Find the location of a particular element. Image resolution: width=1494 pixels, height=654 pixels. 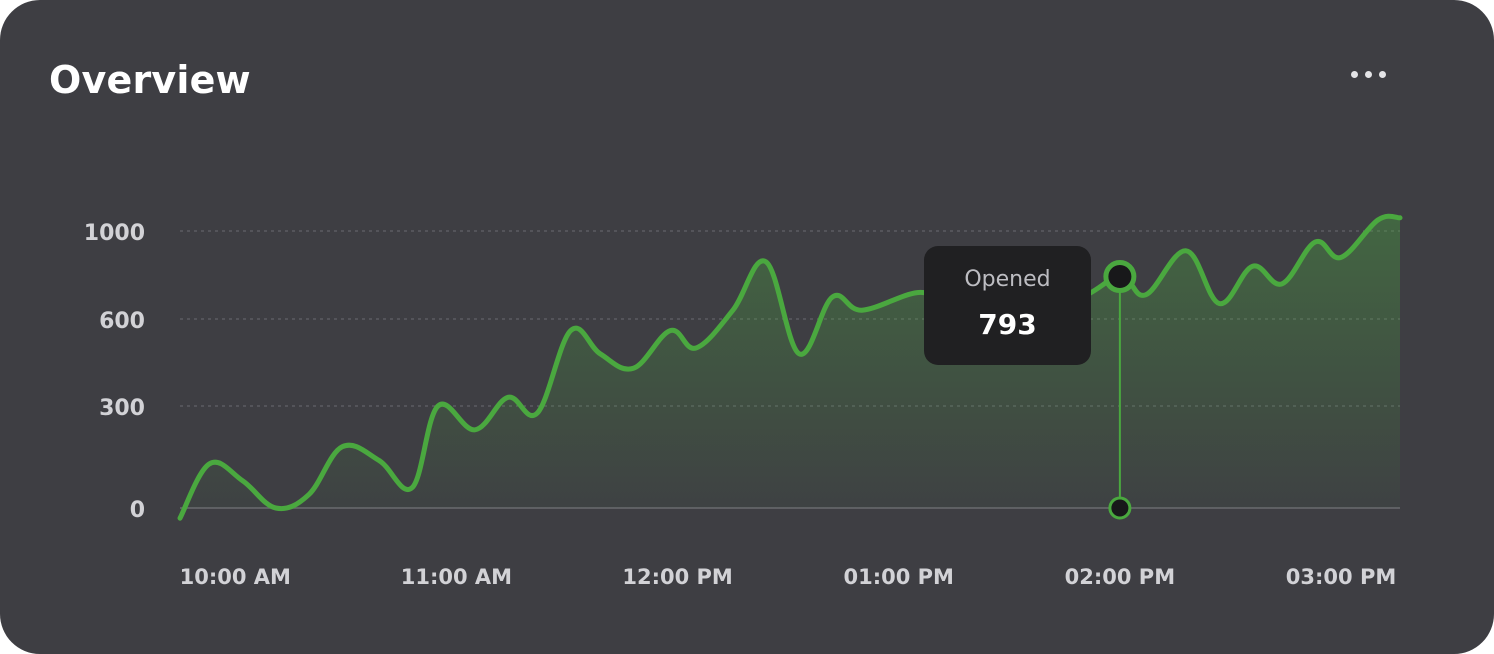

x-tick-label: 01:00 PM is located at coordinates (899, 577).